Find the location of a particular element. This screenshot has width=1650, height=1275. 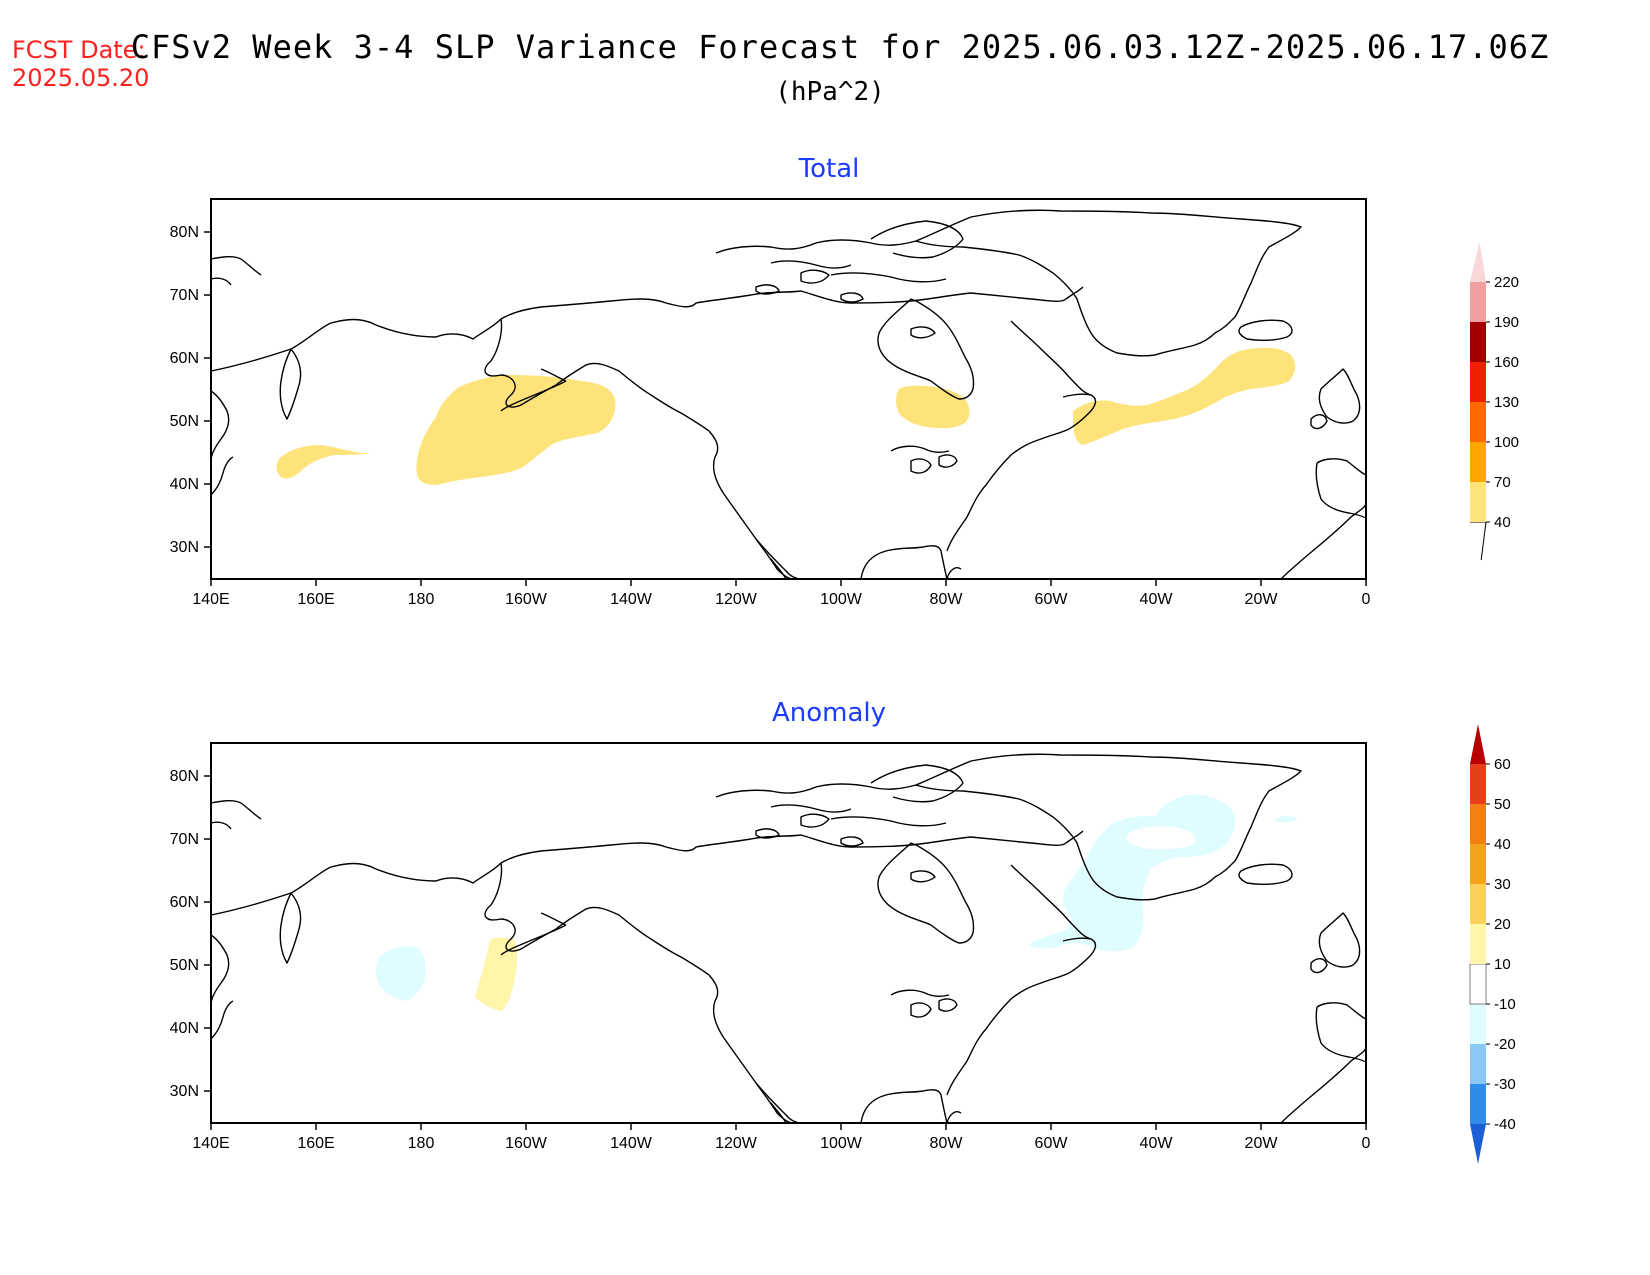

units-label: (hPa^2) is located at coordinates (830, 92).